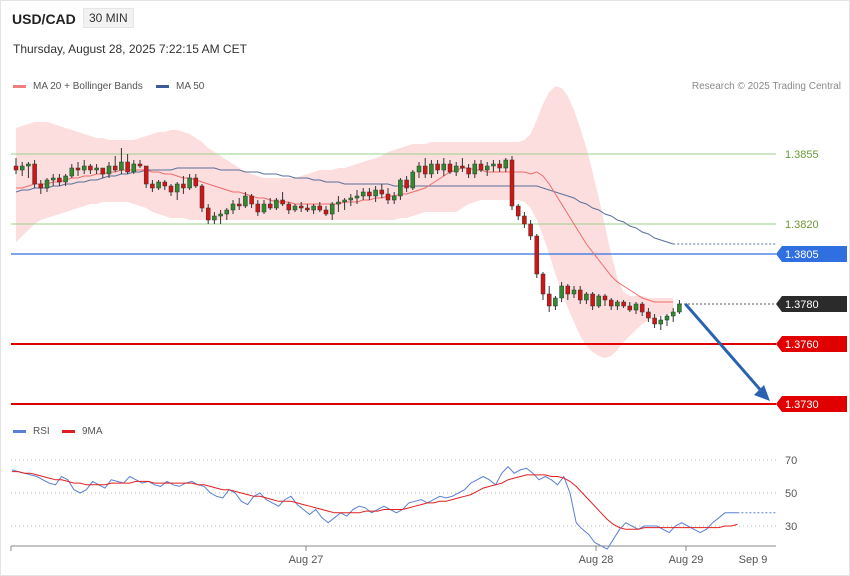 Image resolution: width=850 pixels, height=576 pixels. What do you see at coordinates (306, 560) in the screenshot?
I see `x-tick-label: Aug 27` at bounding box center [306, 560].